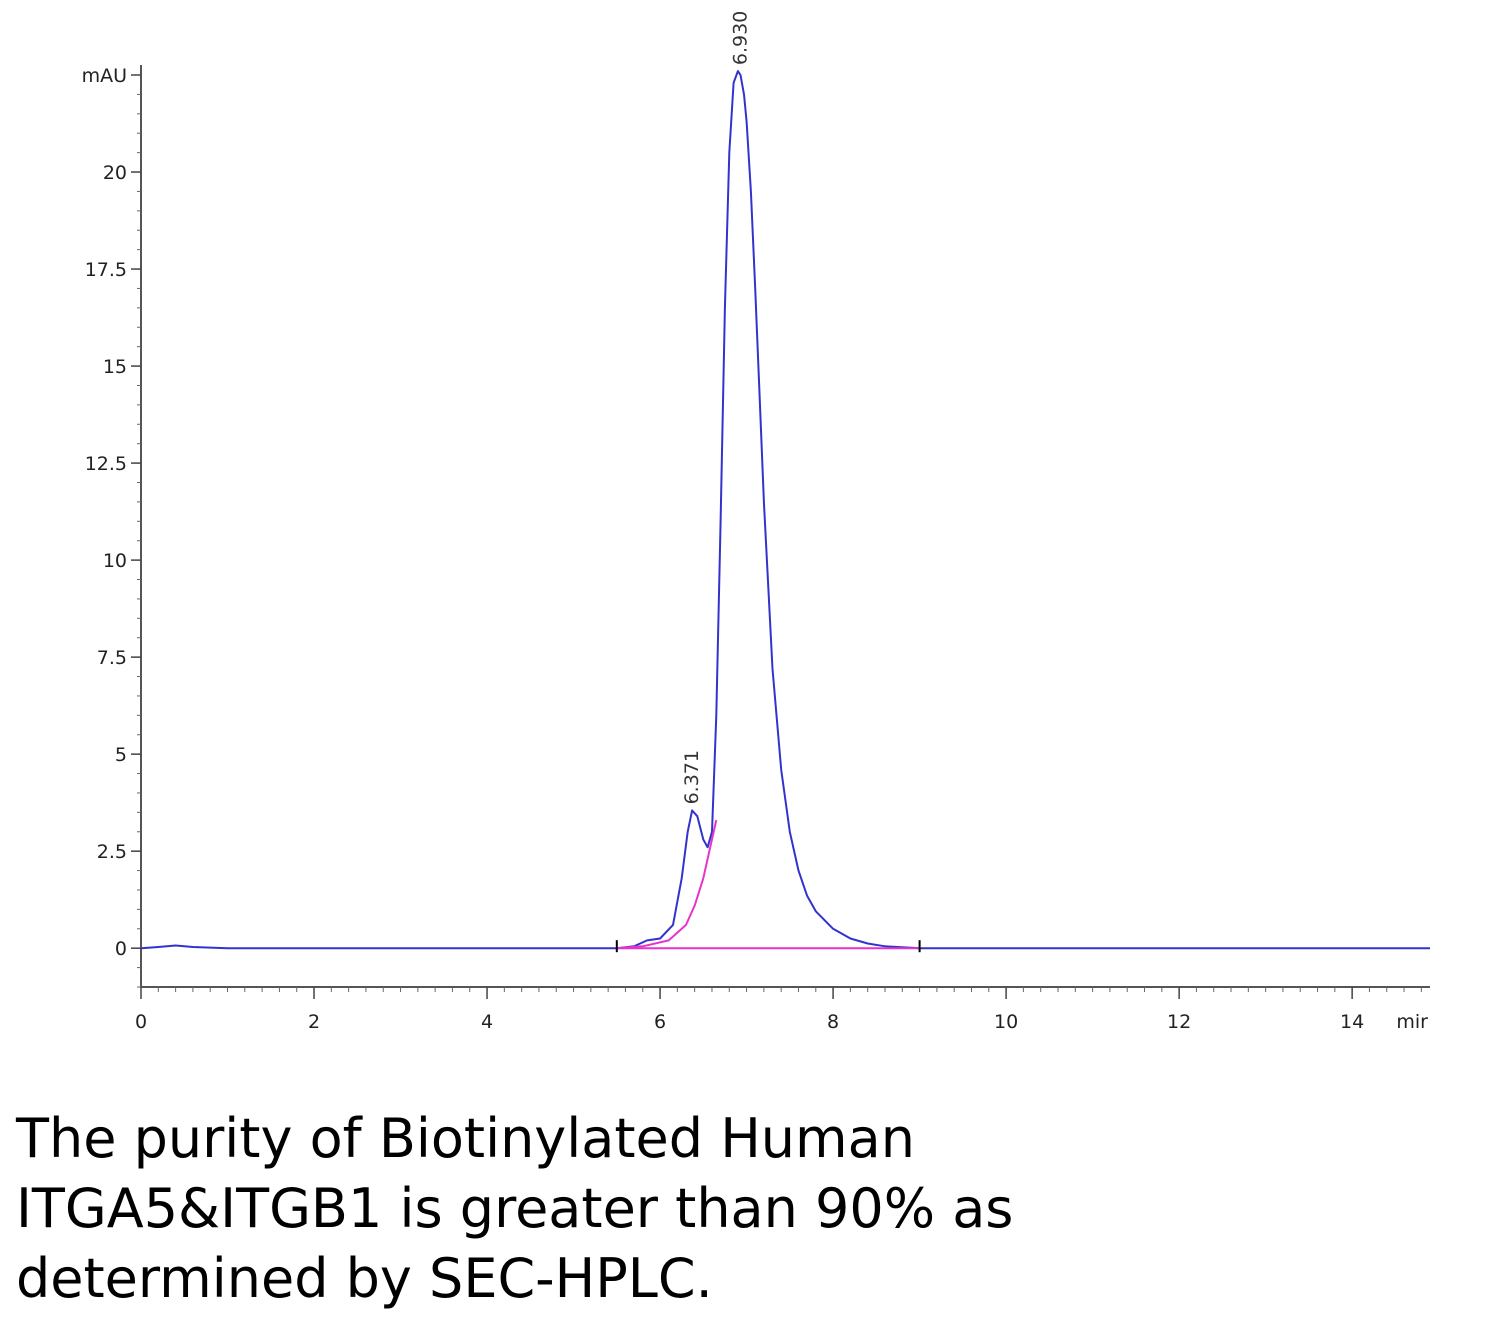 The width and height of the screenshot is (1500, 1318). I want to click on y-unit-label: mAU, so click(104, 76).